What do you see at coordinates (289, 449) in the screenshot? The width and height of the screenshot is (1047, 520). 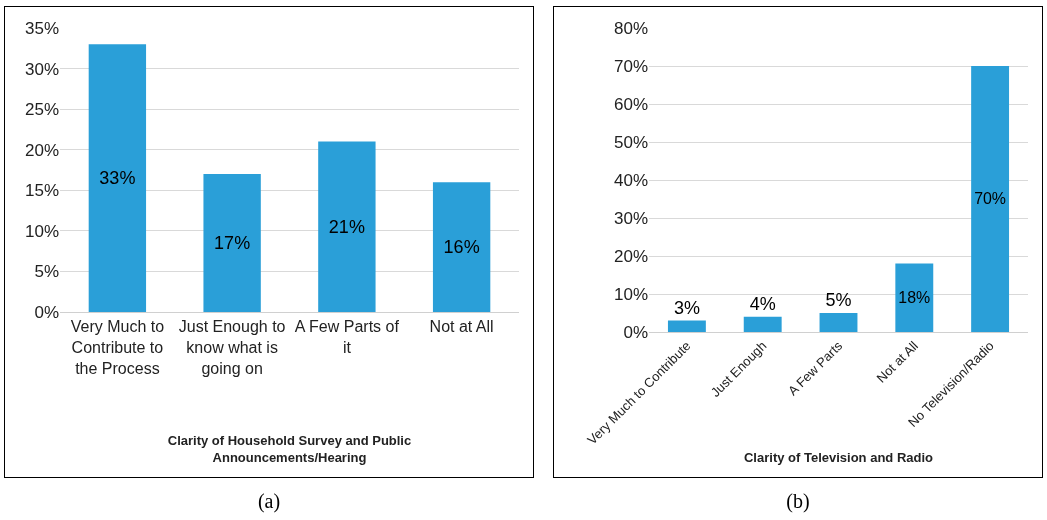 I see `x-axis-title: Clarity of Household Survey and Public Announcements/Hearing` at bounding box center [289, 449].